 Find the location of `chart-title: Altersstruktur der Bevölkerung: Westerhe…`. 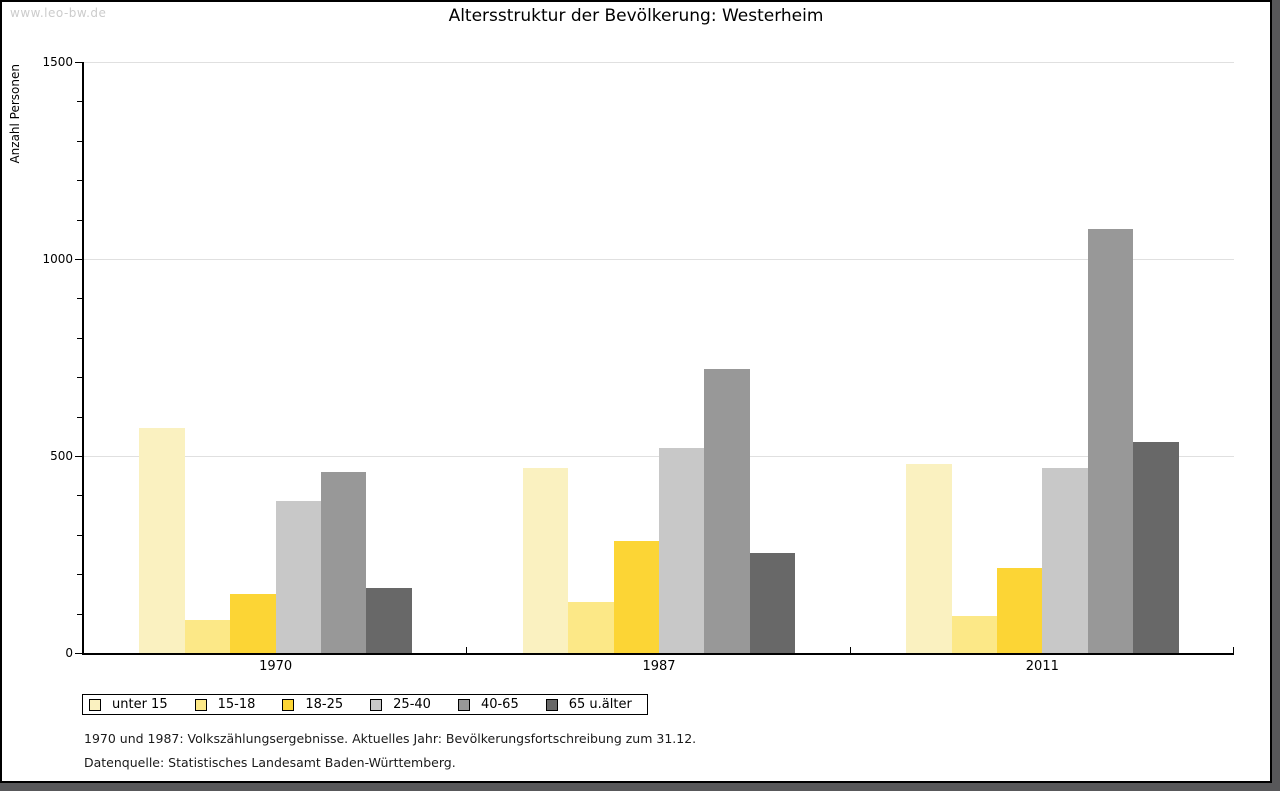

chart-title: Altersstruktur der Bevölkerung: Westerhe… is located at coordinates (636, 16).